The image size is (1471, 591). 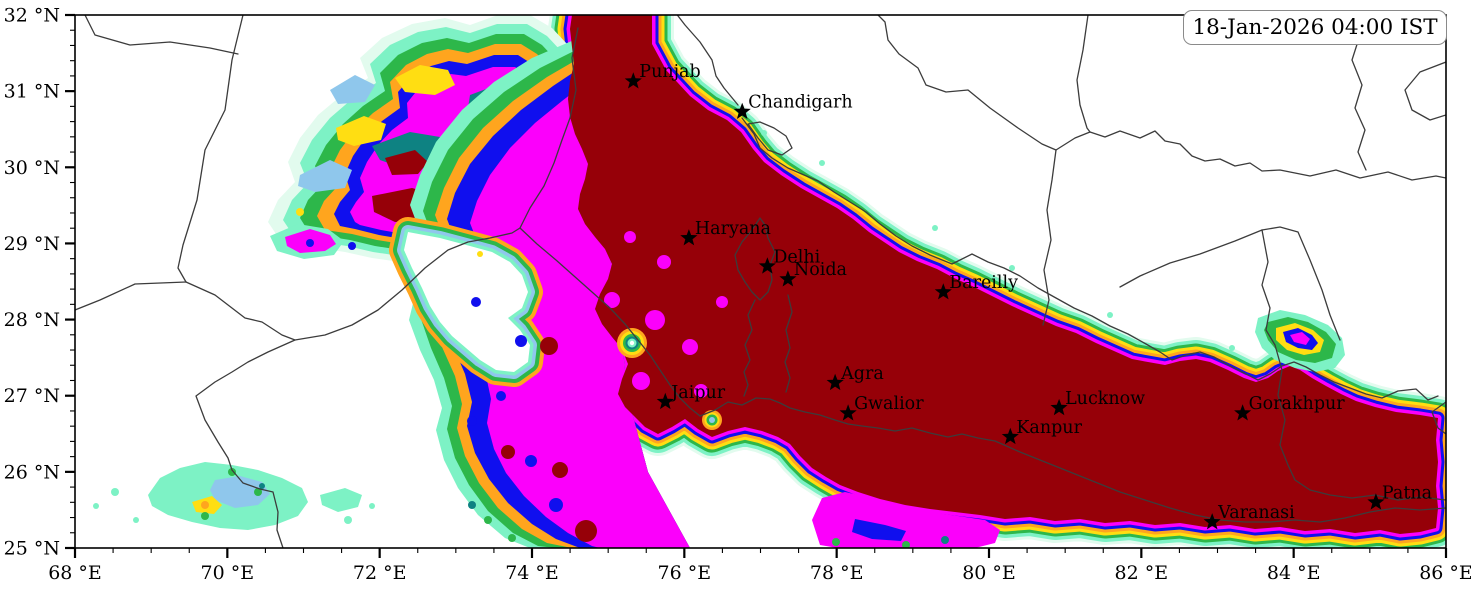 What do you see at coordinates (837, 573) in the screenshot?
I see `x-tick-label: 78 °E` at bounding box center [837, 573].